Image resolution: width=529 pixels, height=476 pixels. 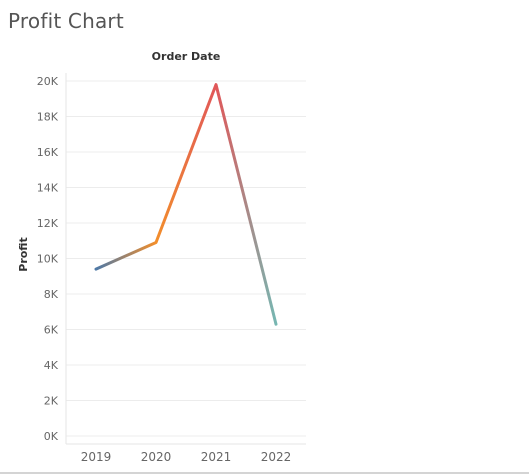 I want to click on data-point-2020, so click(x=156, y=243).